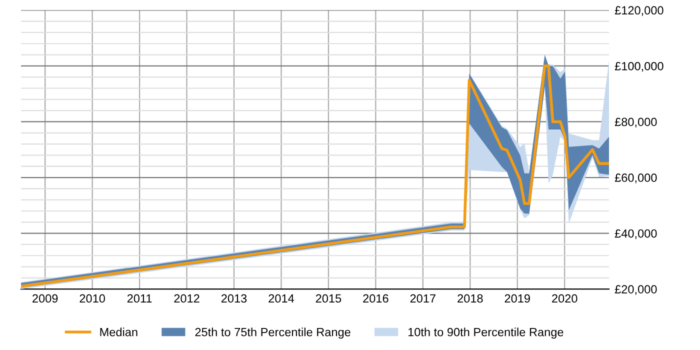  What do you see at coordinates (639, 11) in the screenshot?
I see `y-tick-label: £120,000` at bounding box center [639, 11].